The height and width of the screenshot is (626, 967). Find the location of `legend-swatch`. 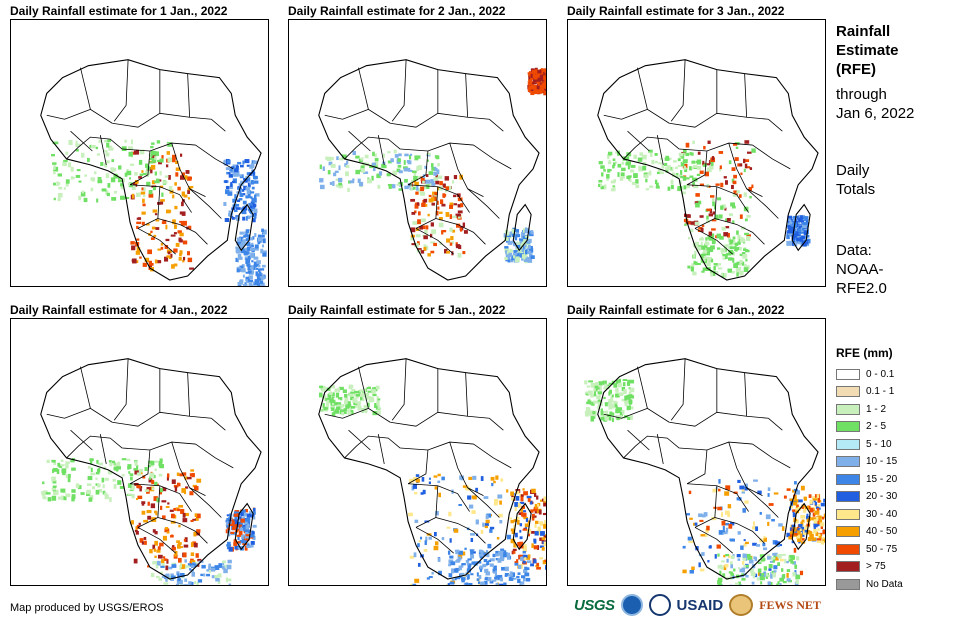

legend-swatch is located at coordinates (848, 409).